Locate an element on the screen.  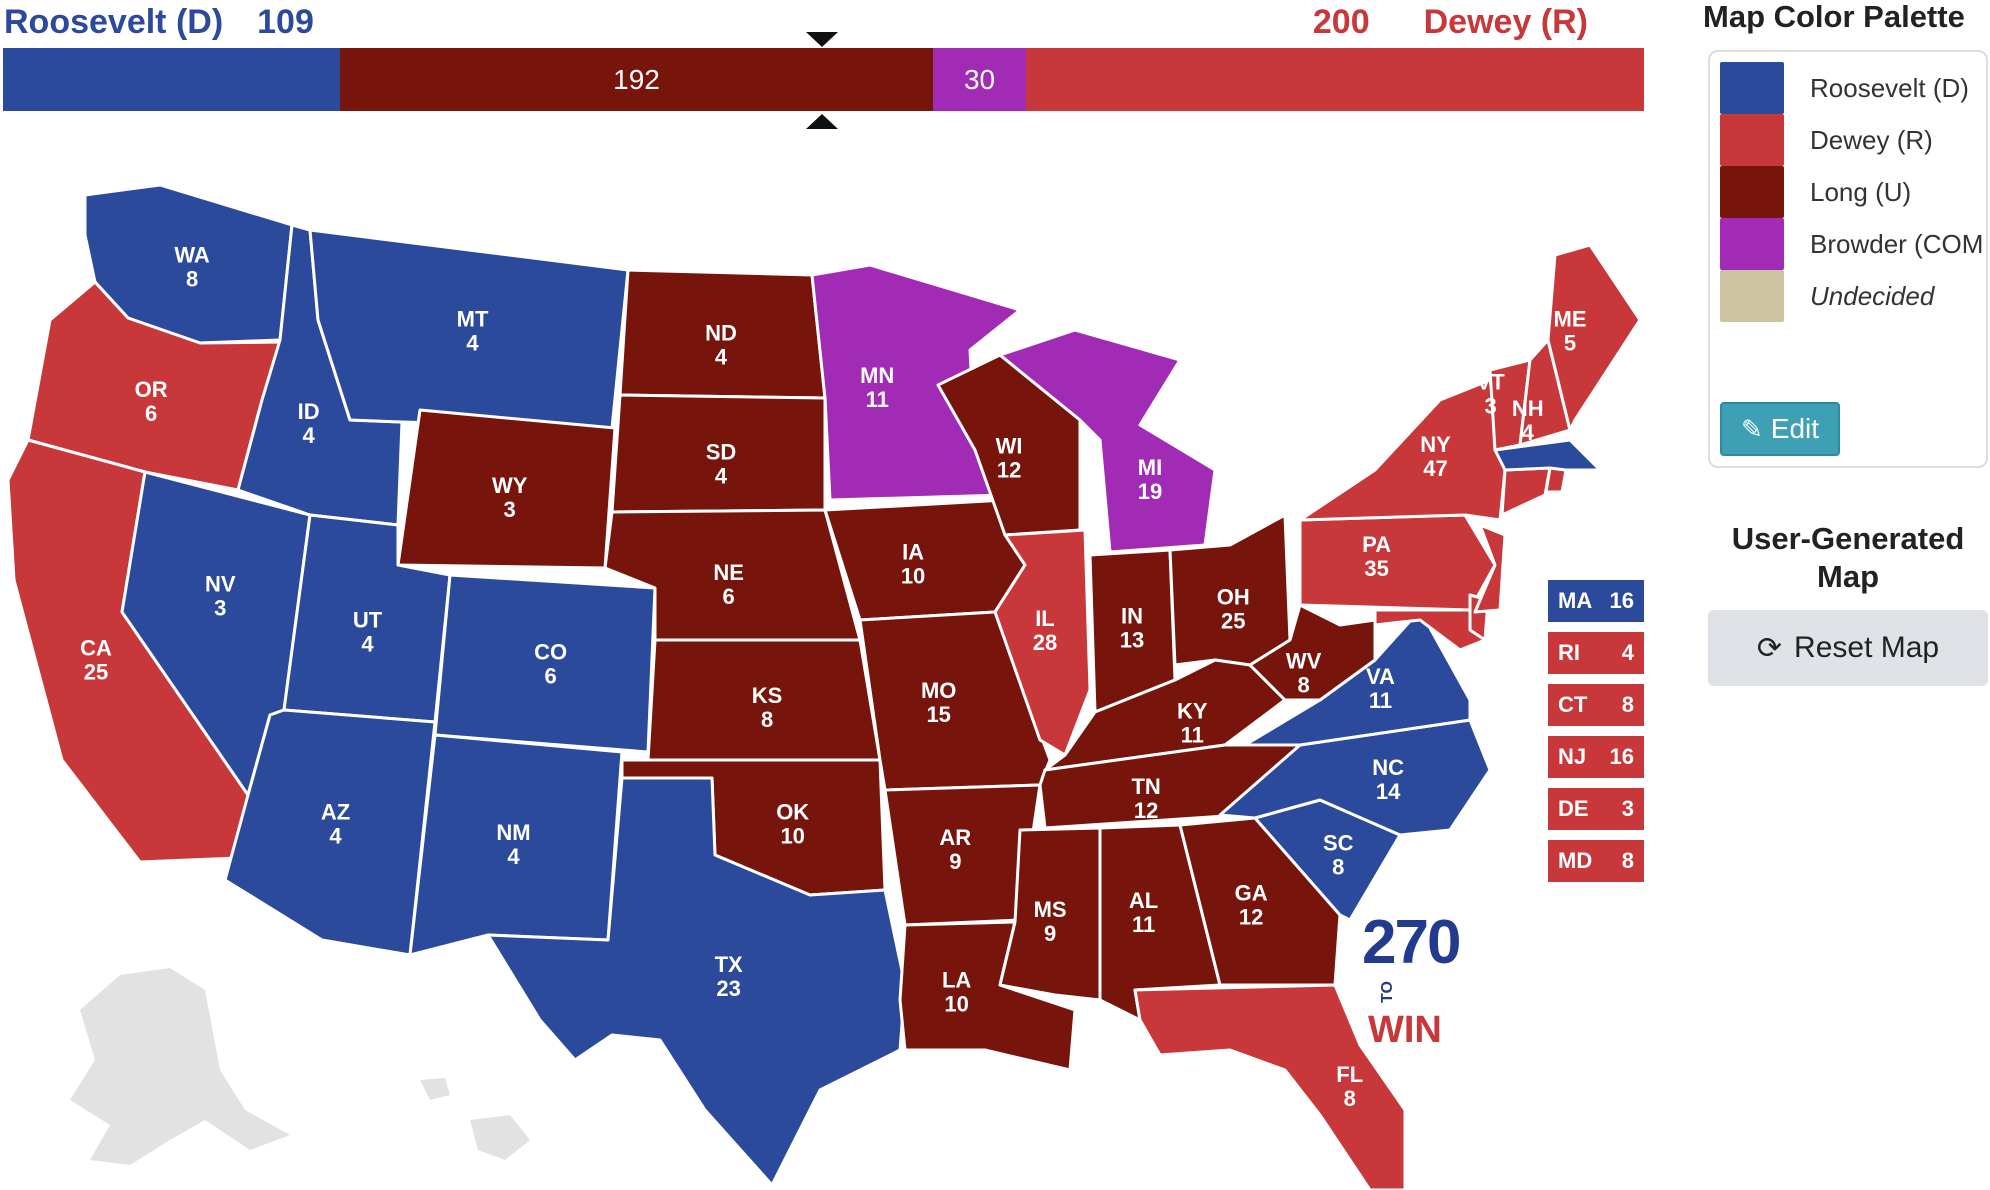
state-label-ny: NY is located at coordinates (1435, 444).